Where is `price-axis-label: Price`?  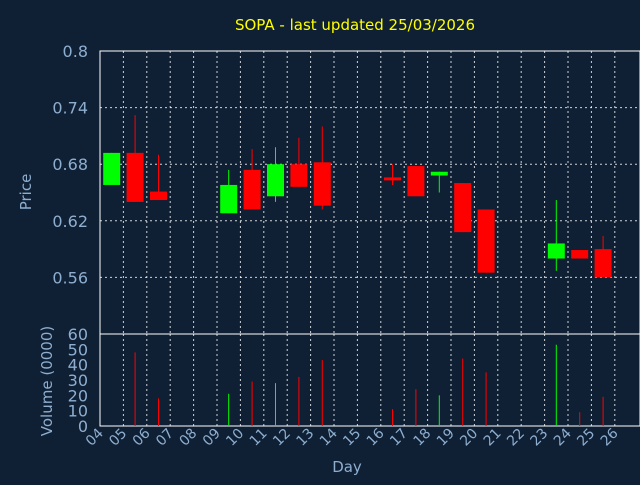 price-axis-label: Price is located at coordinates (26, 192).